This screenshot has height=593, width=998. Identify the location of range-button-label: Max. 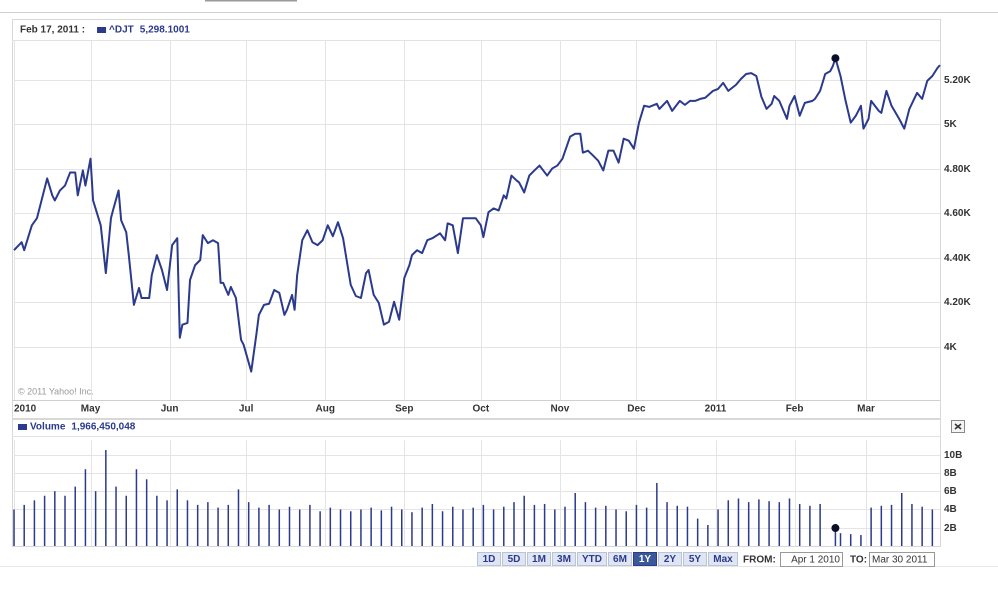
(723, 559).